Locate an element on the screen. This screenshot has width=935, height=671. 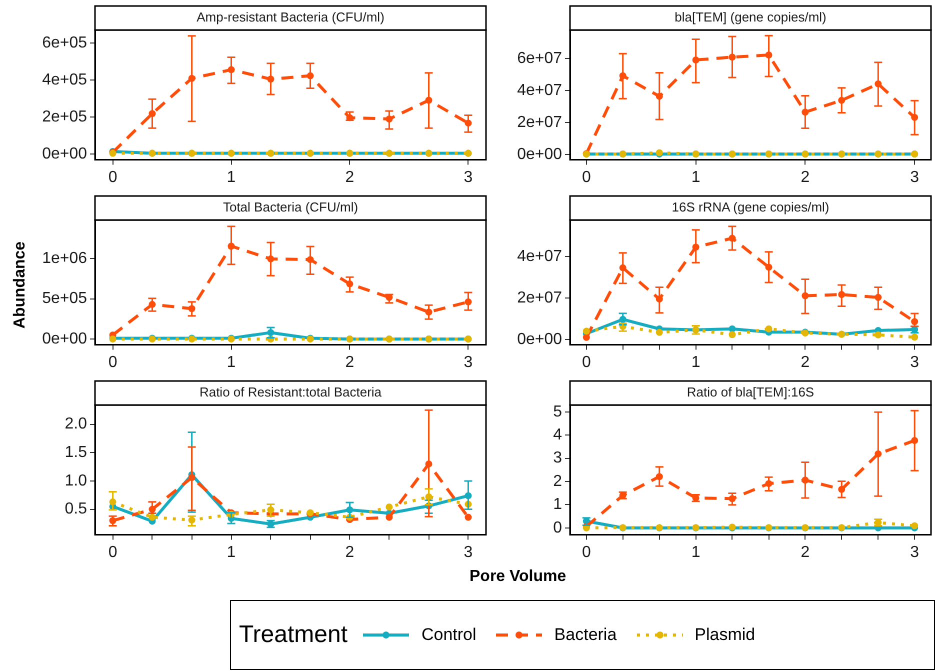
chart-title: 16S rRNA (gene copies/ml) is located at coordinates (751, 207).